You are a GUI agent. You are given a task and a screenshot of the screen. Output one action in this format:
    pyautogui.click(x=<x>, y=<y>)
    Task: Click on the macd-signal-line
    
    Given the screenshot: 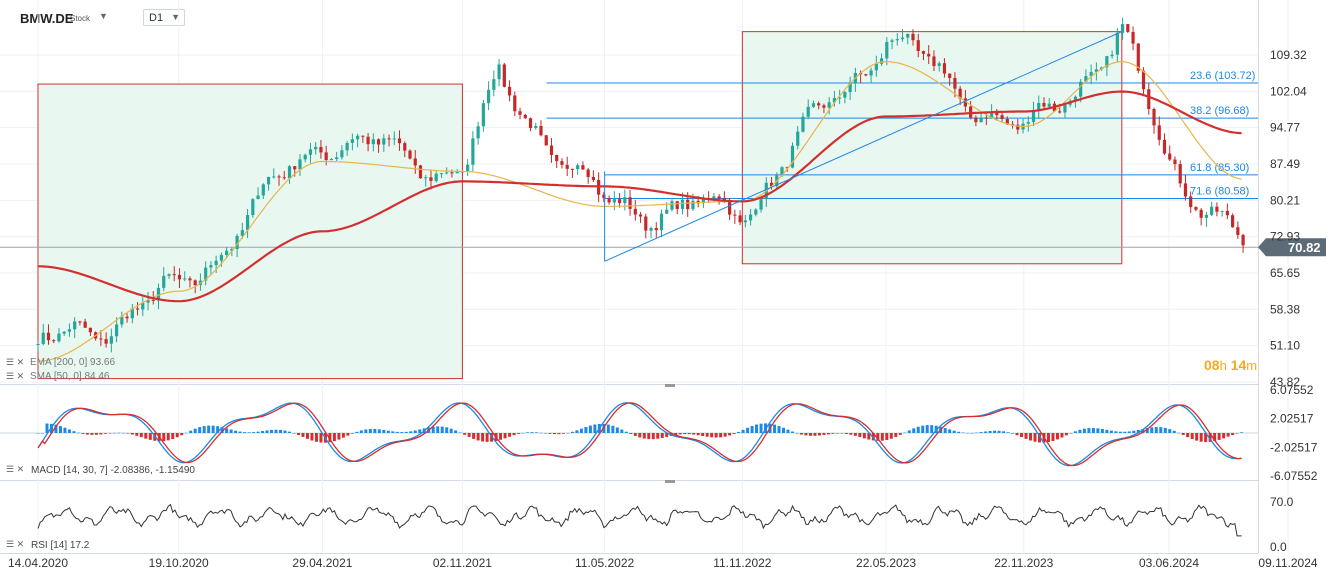 What is the action you would take?
    pyautogui.click(x=639, y=434)
    